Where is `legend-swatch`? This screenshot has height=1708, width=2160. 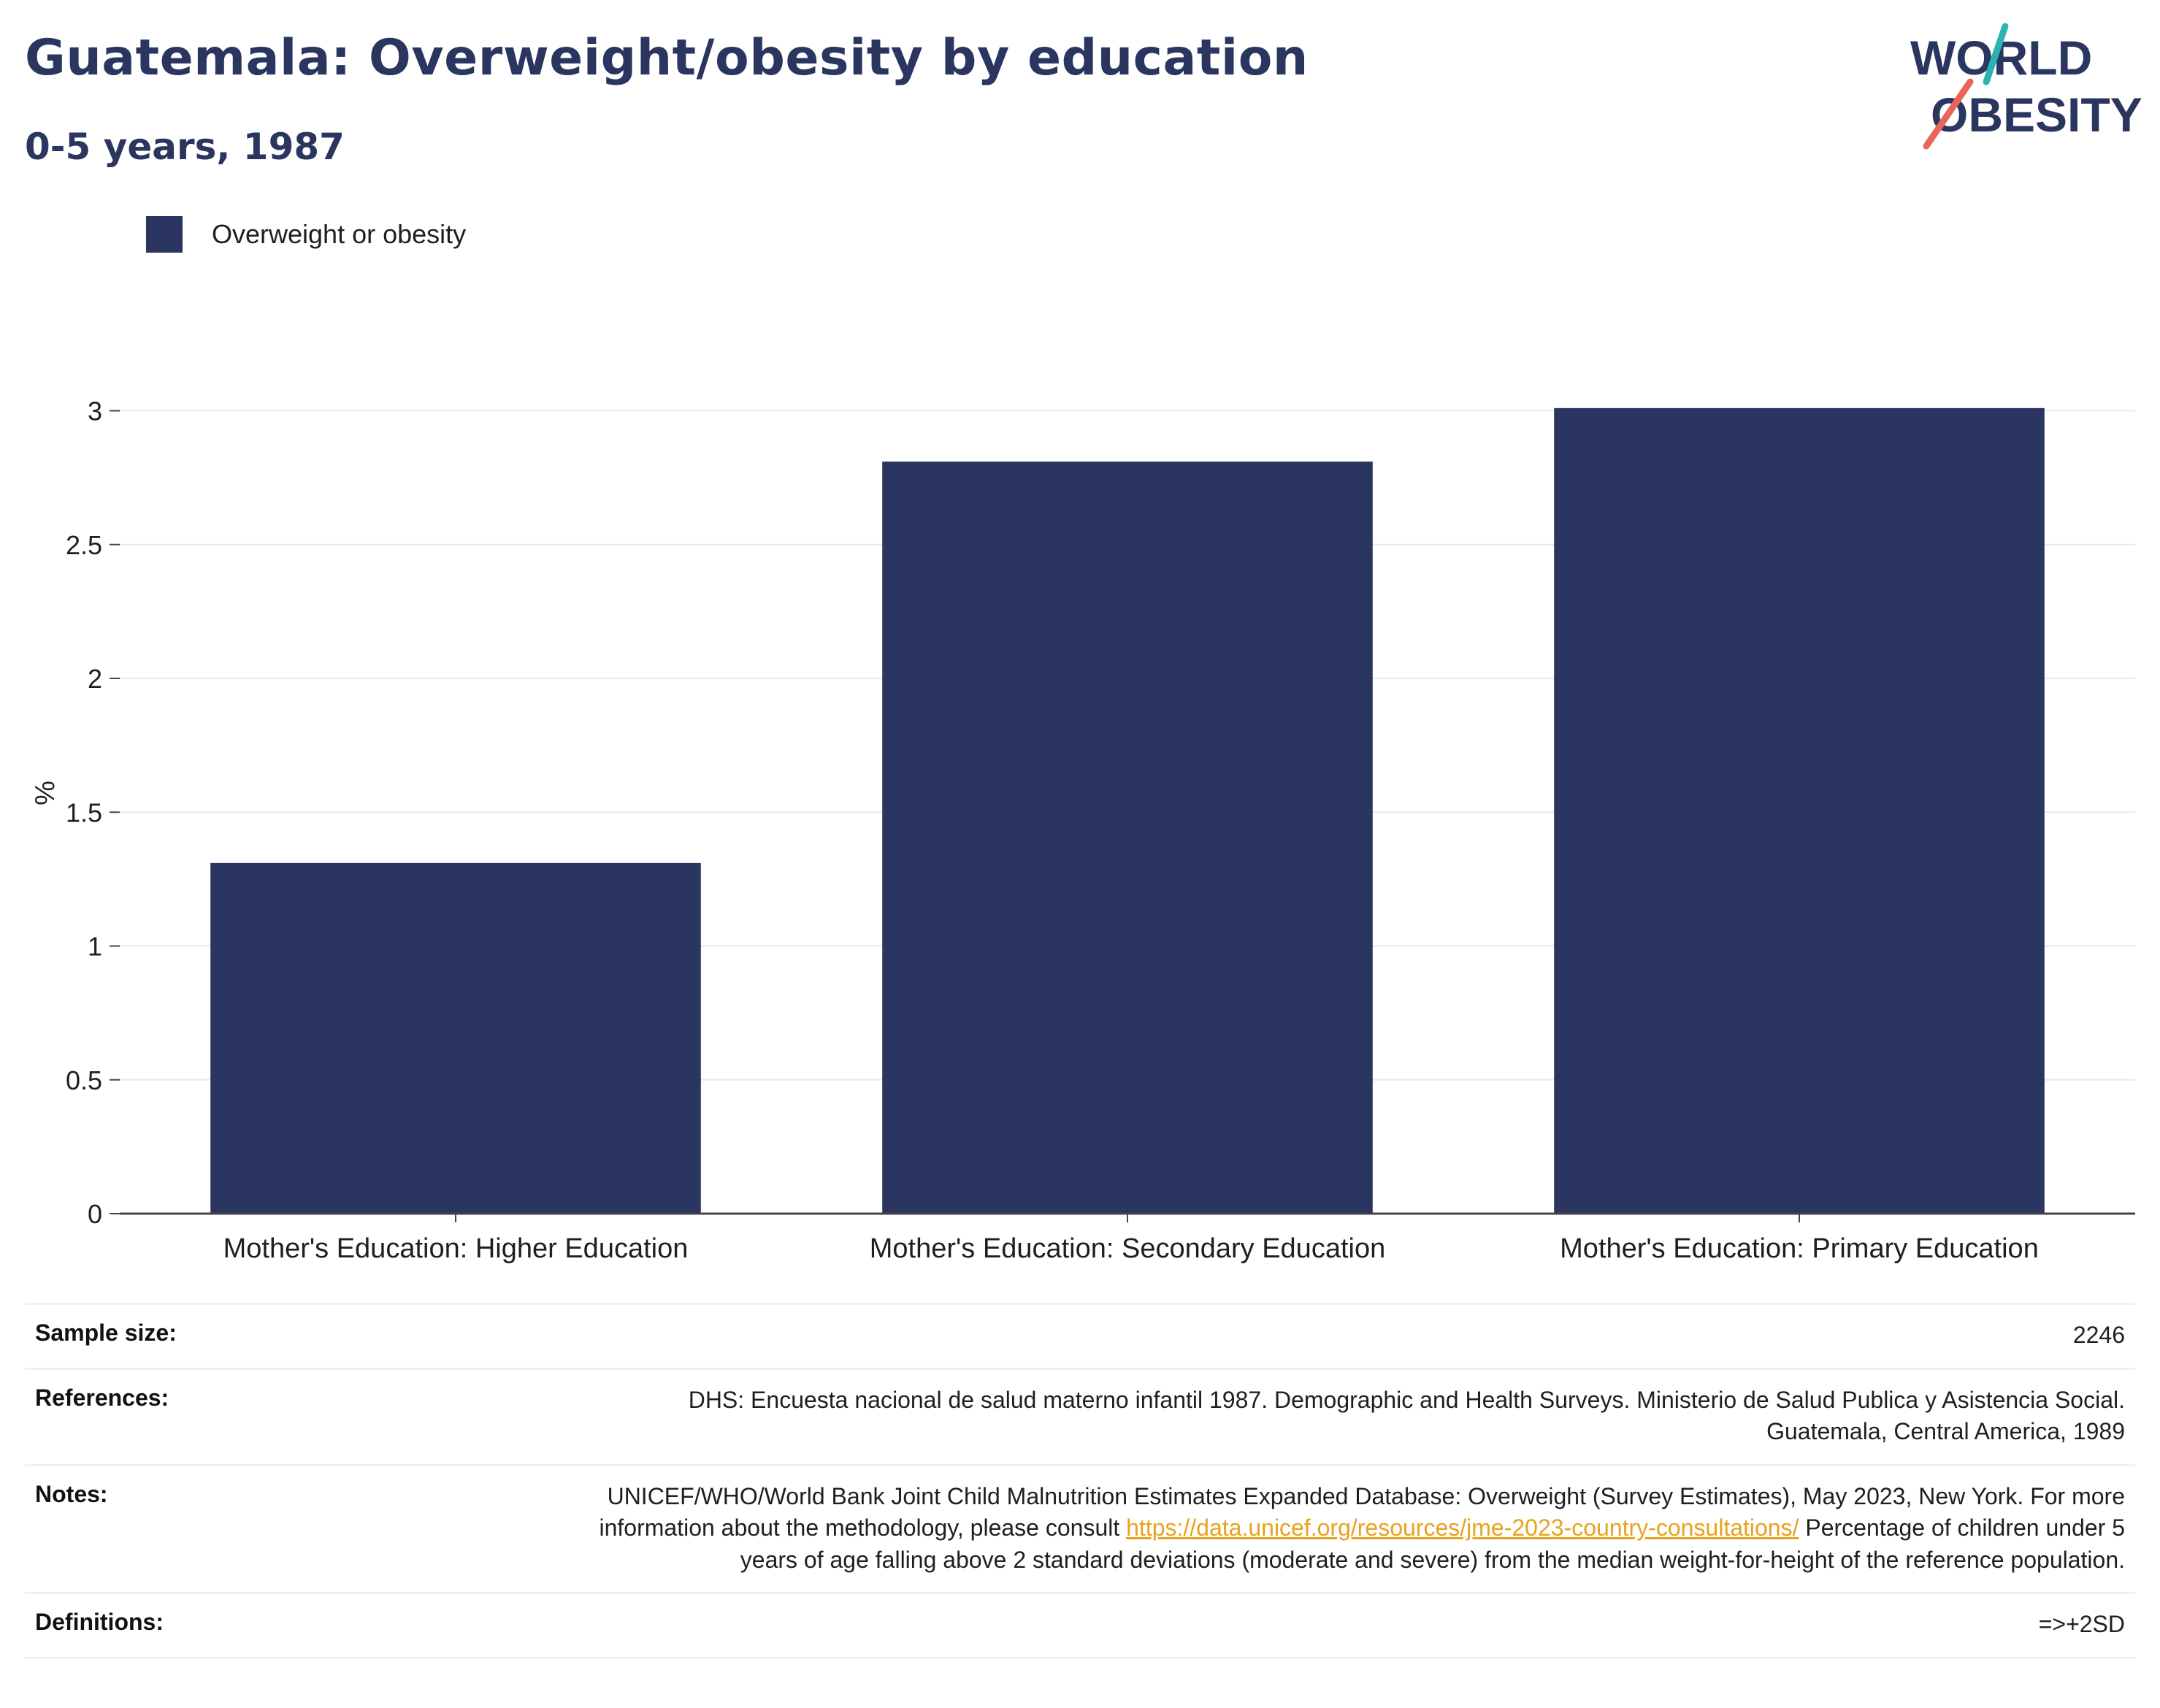
legend-swatch is located at coordinates (164, 234).